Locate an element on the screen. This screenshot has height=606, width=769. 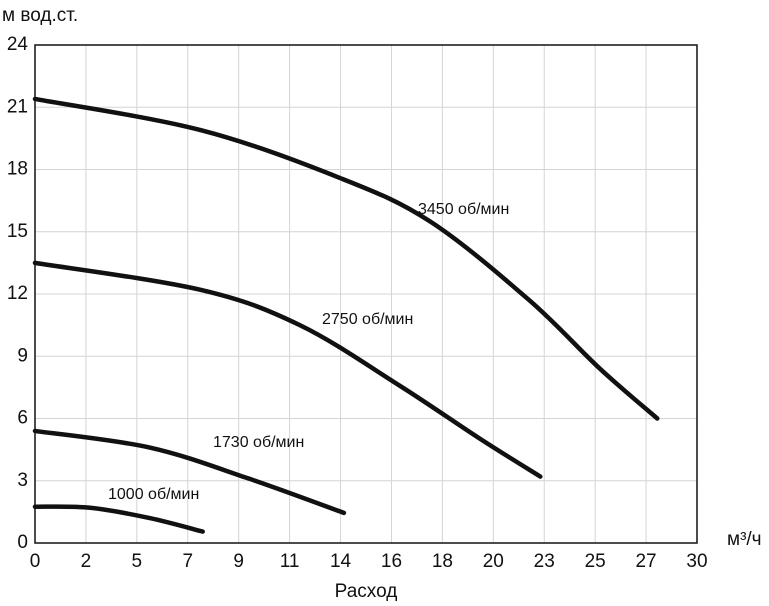
y-tick-label: 24 is located at coordinates (18, 44).